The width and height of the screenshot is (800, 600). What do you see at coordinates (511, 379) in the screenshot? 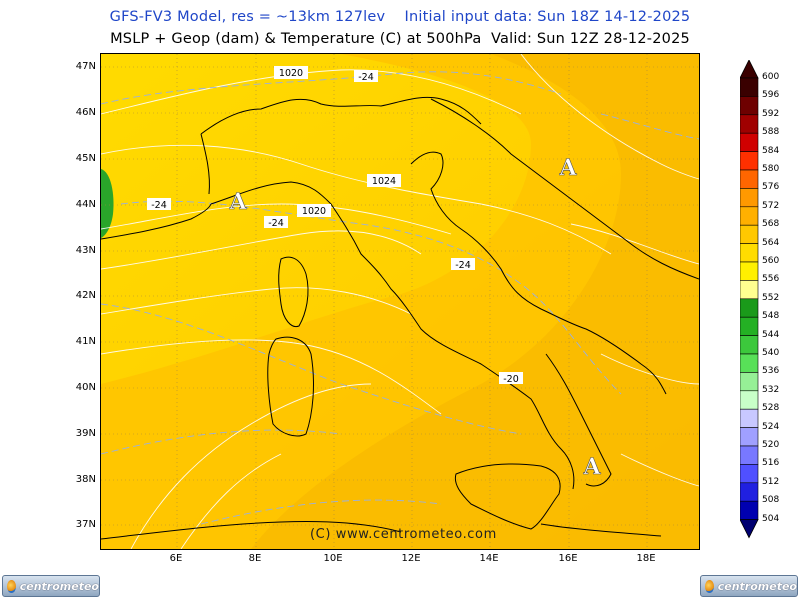
I see `isotherm-label-south: -20` at bounding box center [511, 379].